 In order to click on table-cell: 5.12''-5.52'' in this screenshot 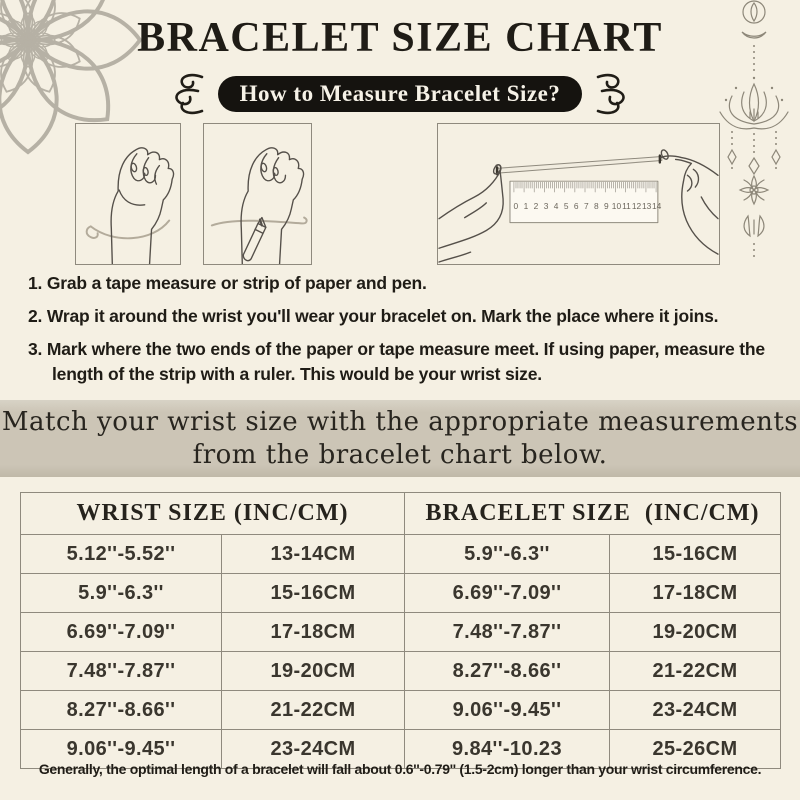, I will do `click(121, 554)`.